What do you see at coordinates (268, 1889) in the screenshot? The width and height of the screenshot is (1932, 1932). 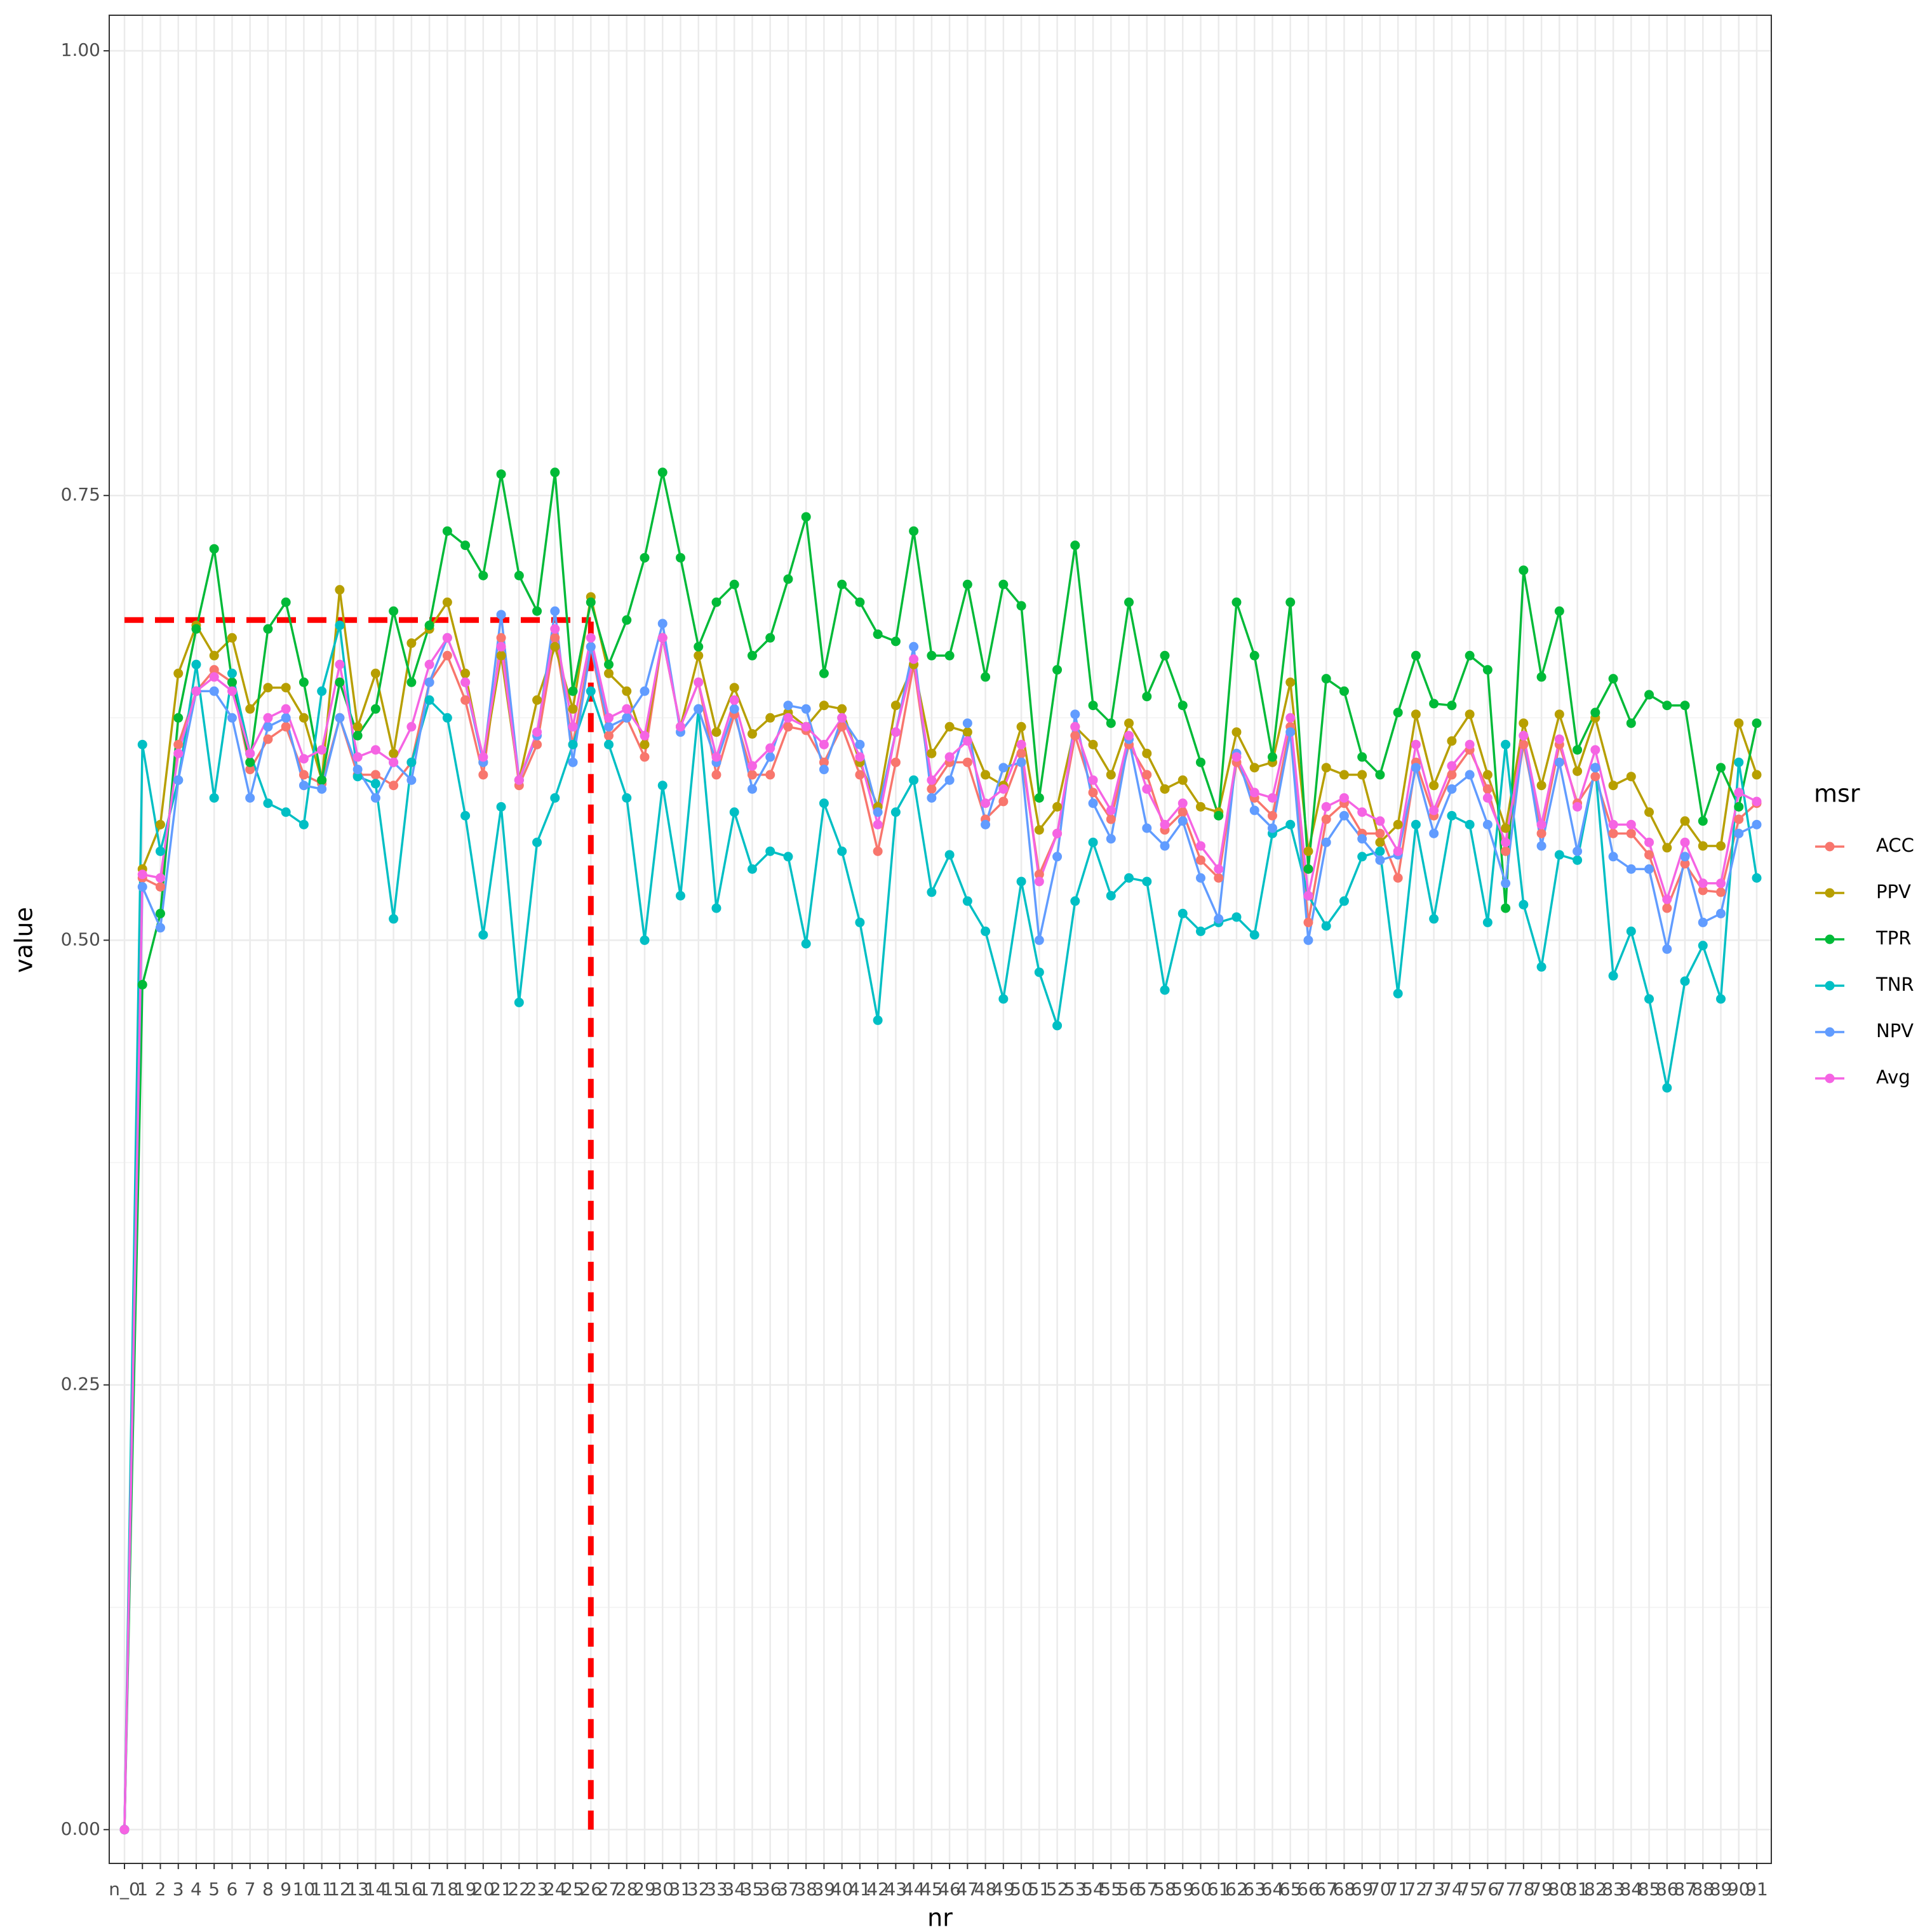 I see `x-tick-label: 8` at bounding box center [268, 1889].